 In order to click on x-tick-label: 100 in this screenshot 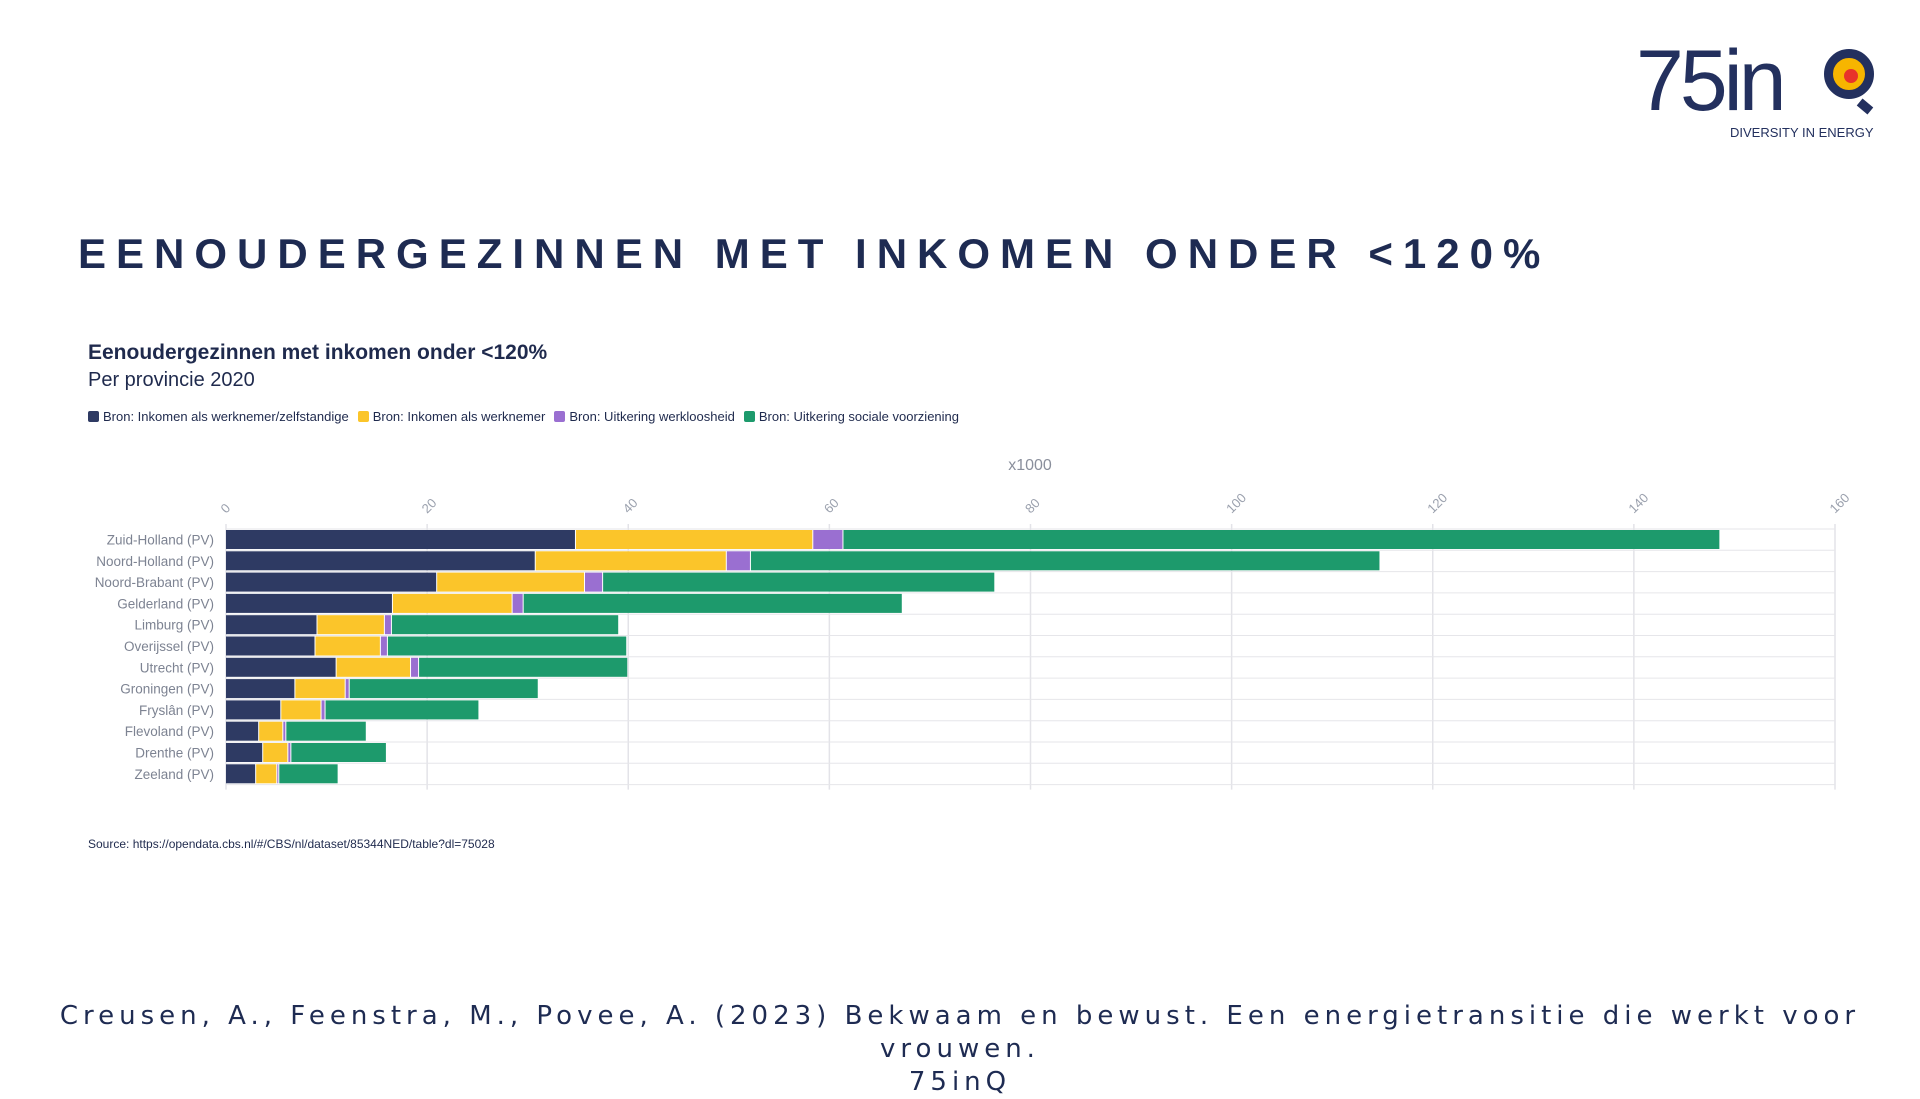, I will do `click(1236, 503)`.